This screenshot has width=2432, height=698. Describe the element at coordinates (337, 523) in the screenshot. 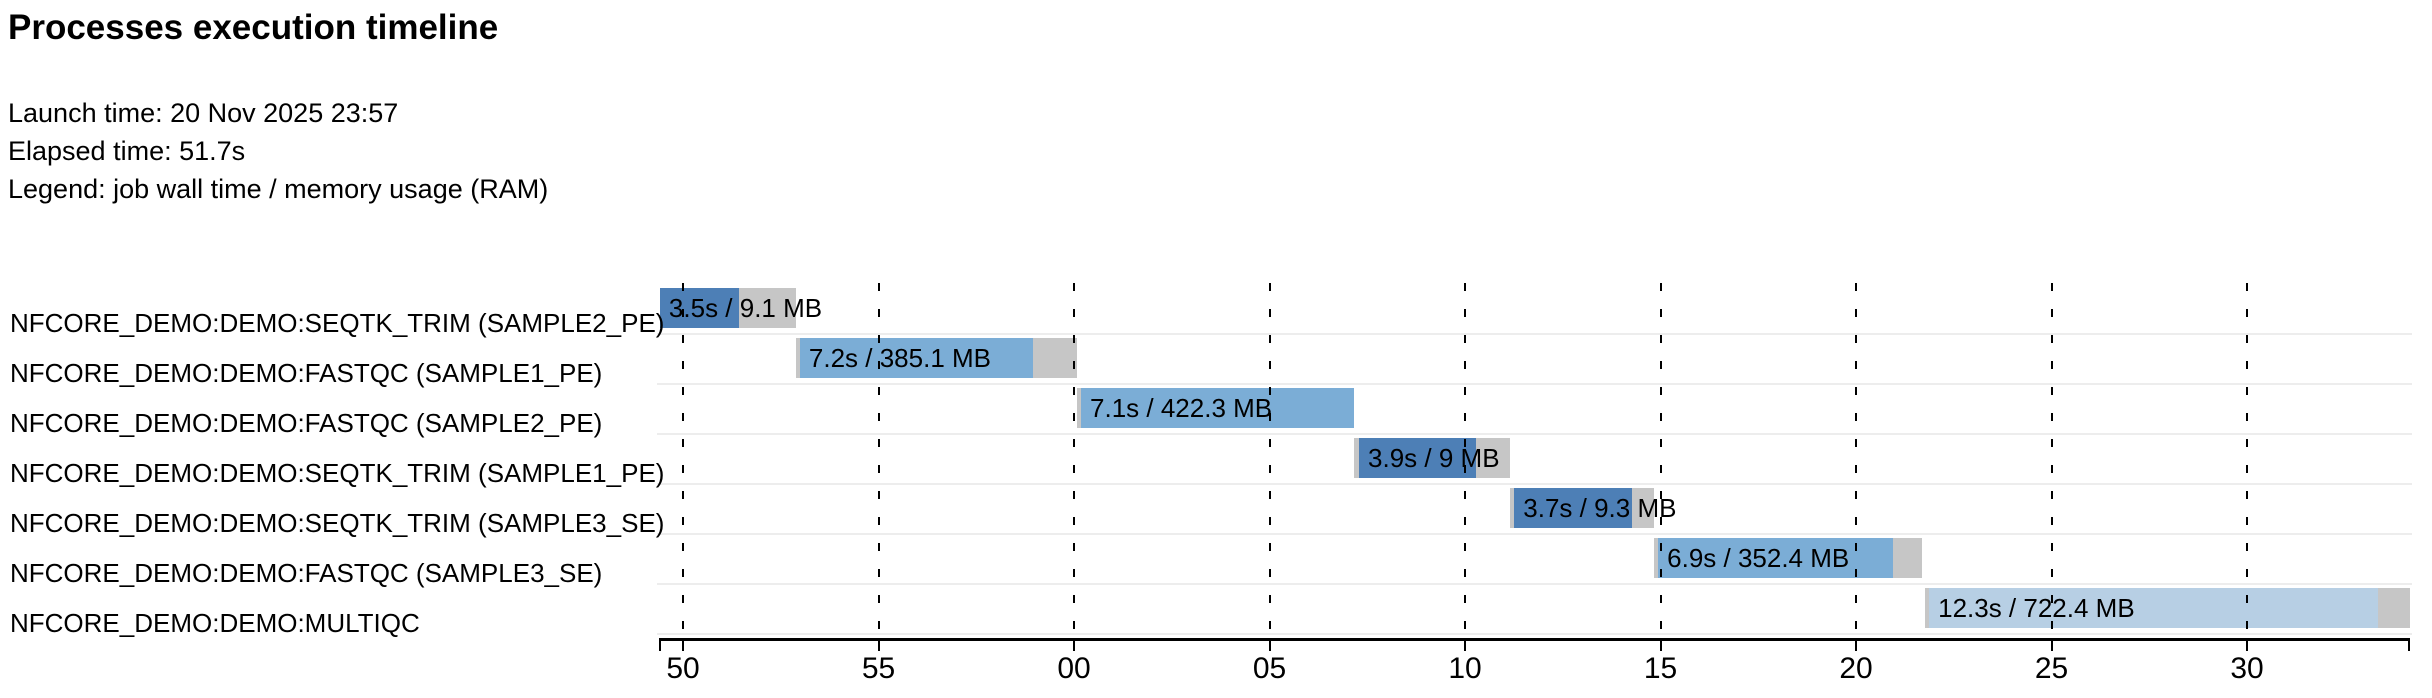

I see `process-row-label: NFCORE_DEMO:DEMO:SEQTK_TRIM (SAMPLE3_SE)` at that location.